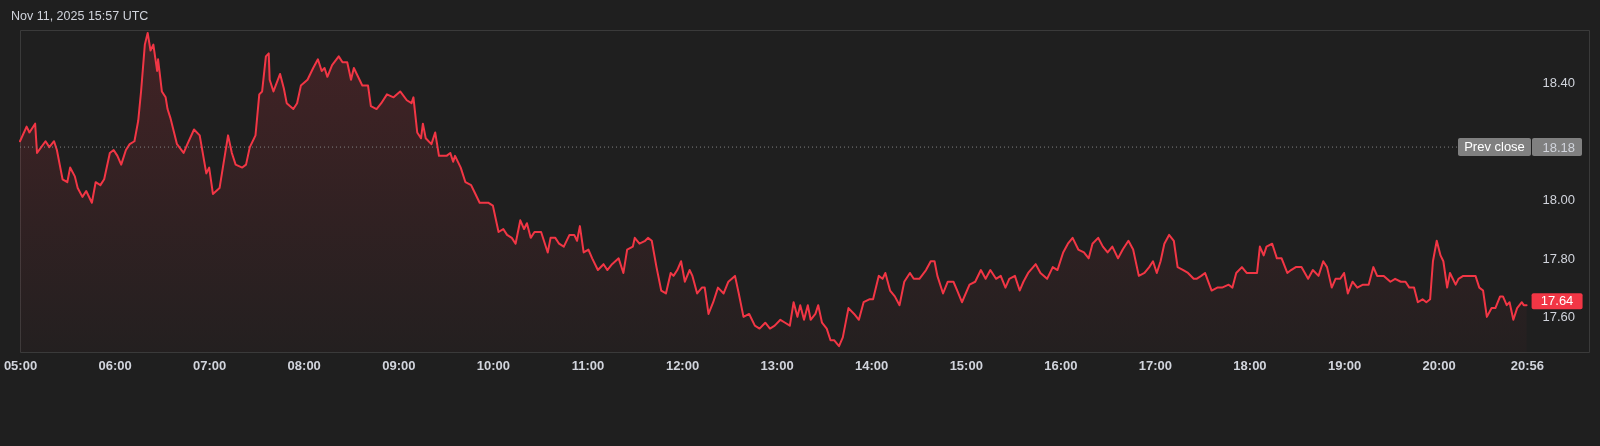  I want to click on y-tick-label: 18.18, so click(1559, 147).